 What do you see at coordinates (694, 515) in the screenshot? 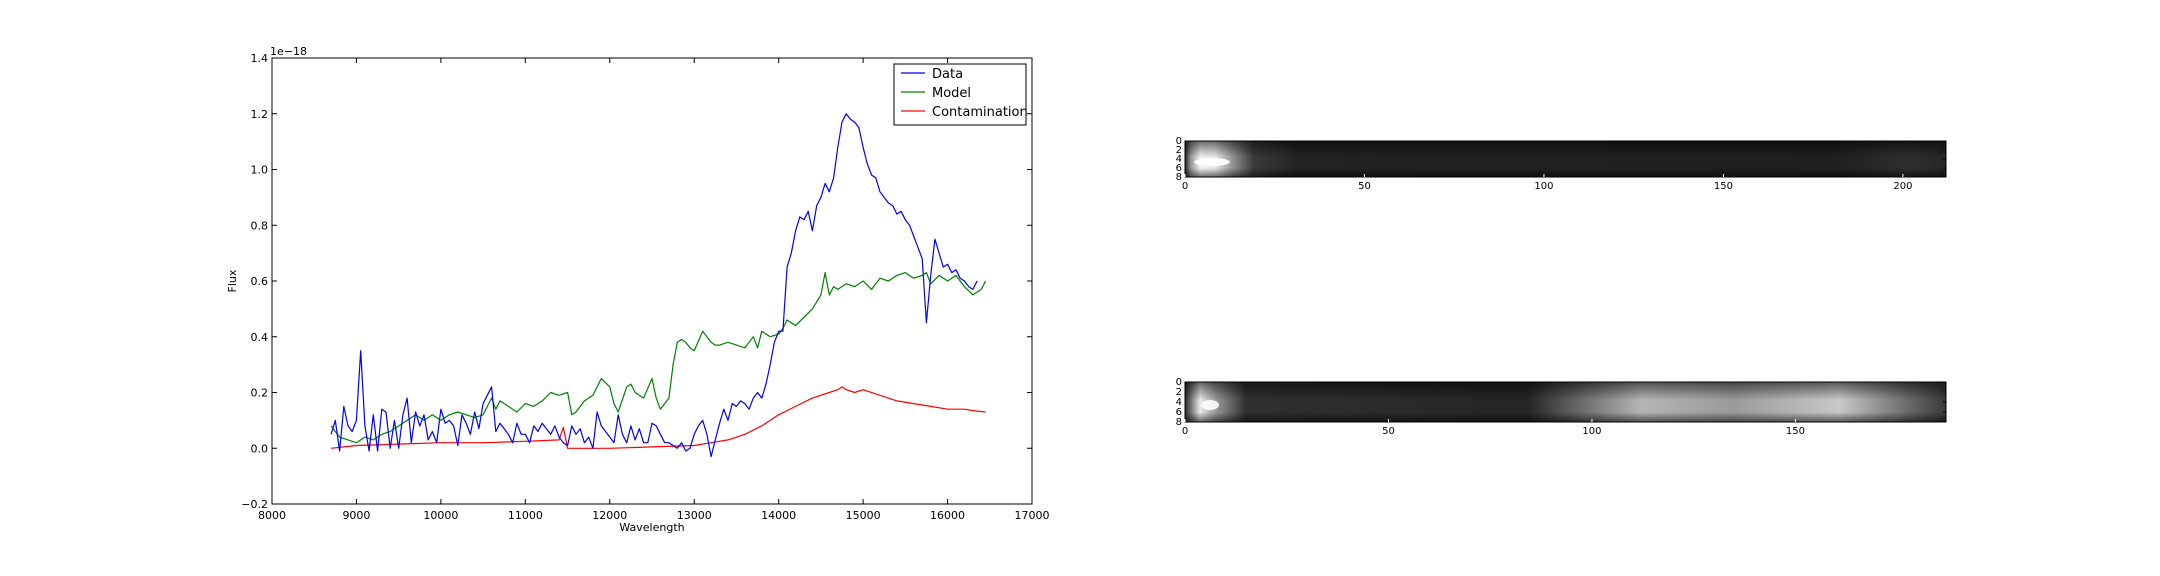
I see `x-tick-label: 13000` at bounding box center [694, 515].